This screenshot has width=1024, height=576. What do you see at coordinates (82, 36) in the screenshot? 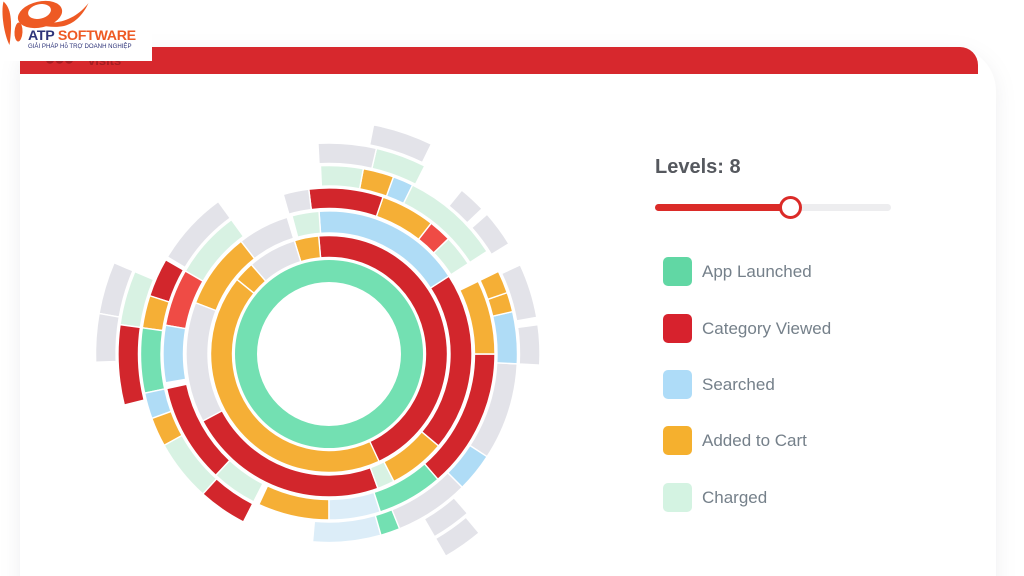
I see `svg-text: ATP SOFTWARE` at bounding box center [82, 36].